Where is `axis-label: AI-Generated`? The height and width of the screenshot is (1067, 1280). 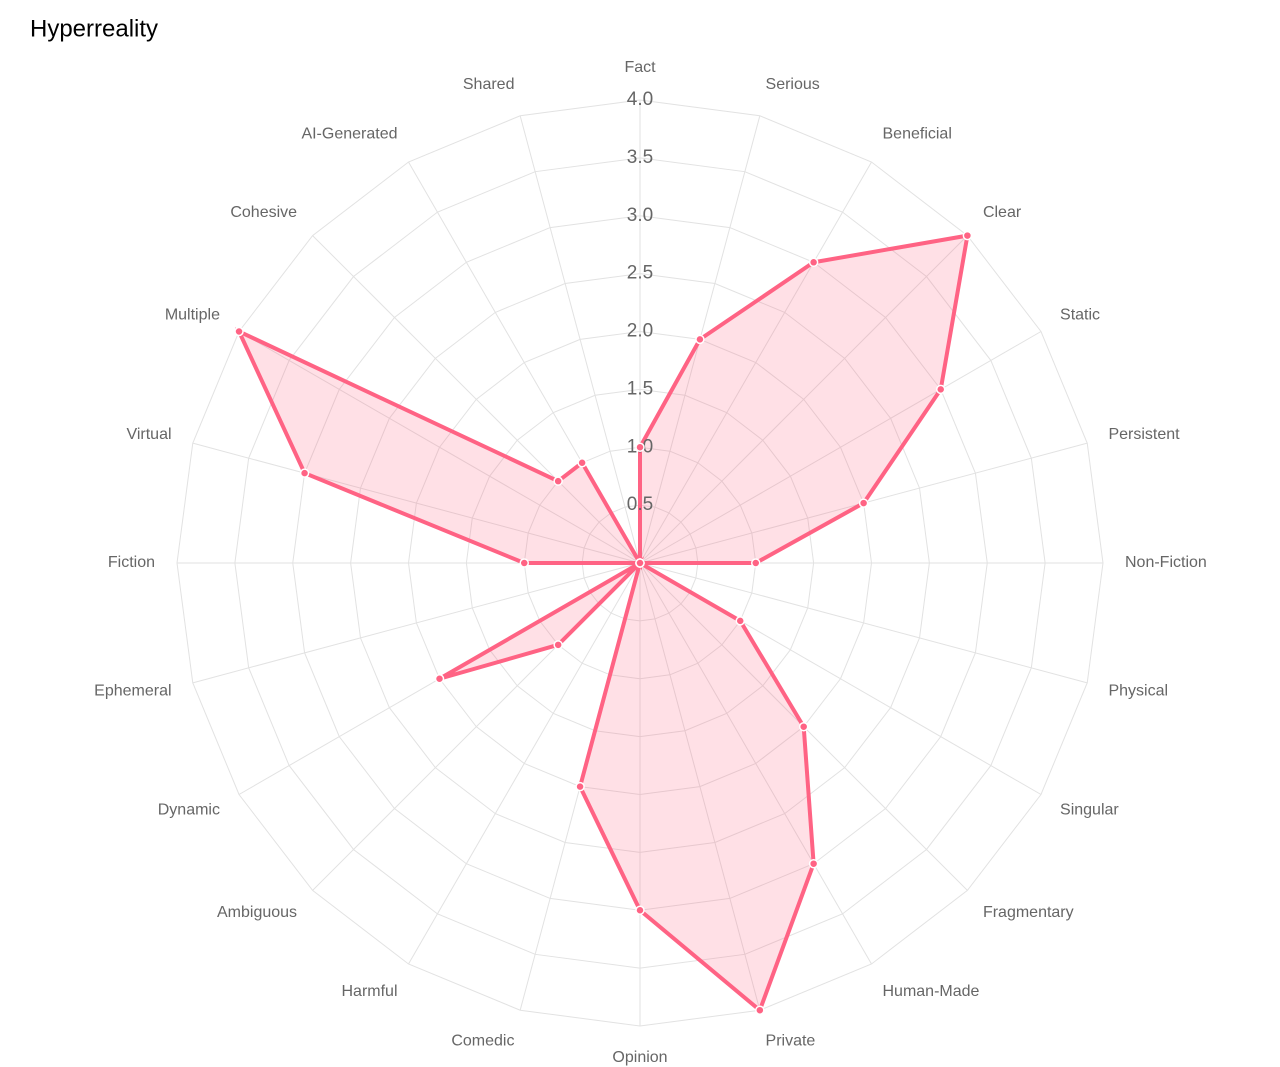 axis-label: AI-Generated is located at coordinates (349, 134).